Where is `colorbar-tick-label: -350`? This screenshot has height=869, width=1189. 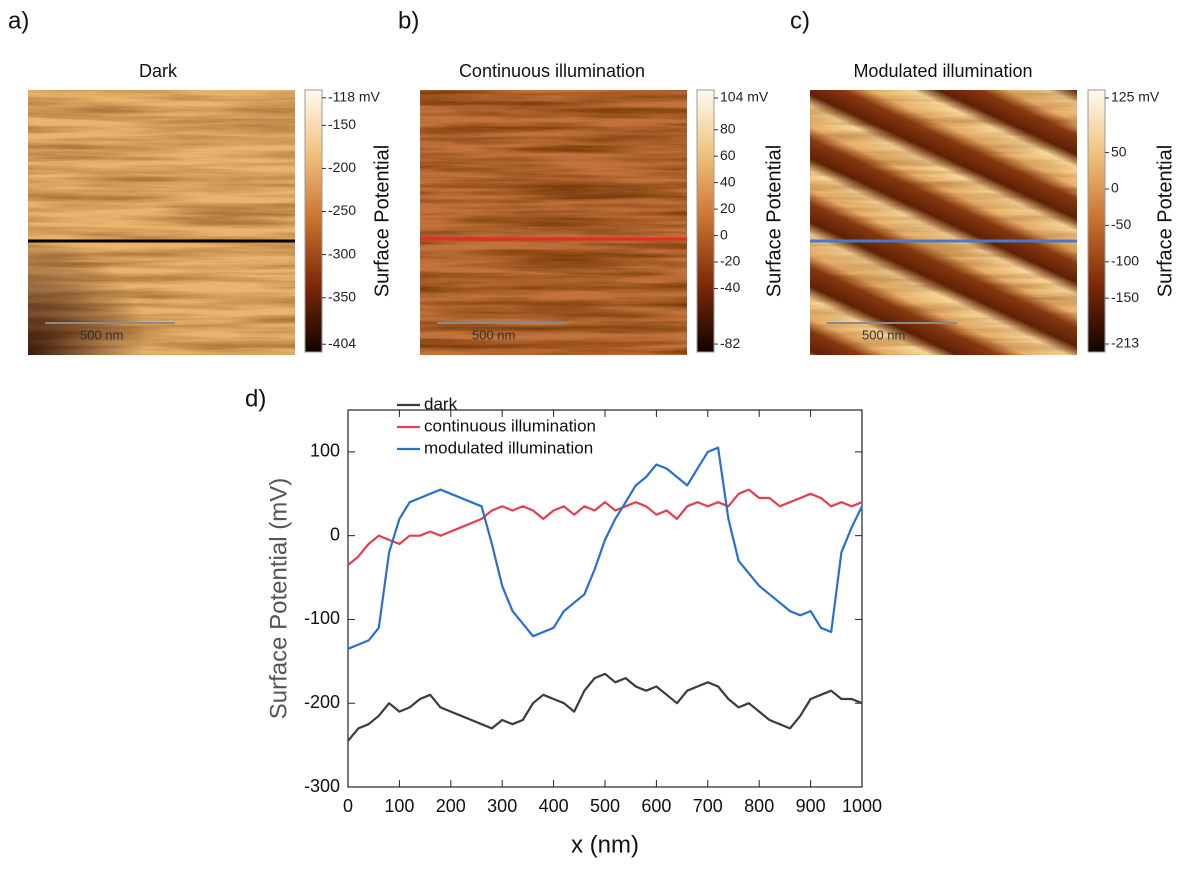
colorbar-tick-label: -350 is located at coordinates (342, 296).